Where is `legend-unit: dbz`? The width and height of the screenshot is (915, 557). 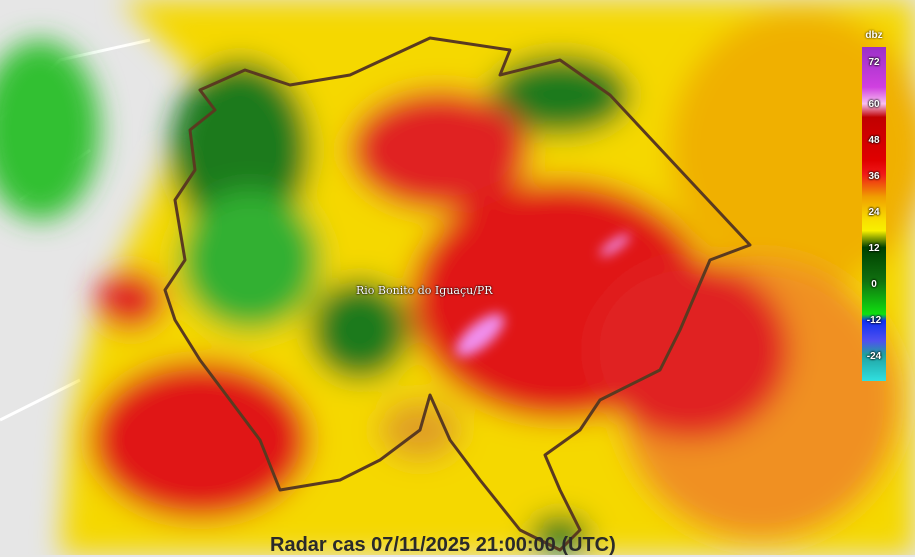 legend-unit: dbz is located at coordinates (874, 35).